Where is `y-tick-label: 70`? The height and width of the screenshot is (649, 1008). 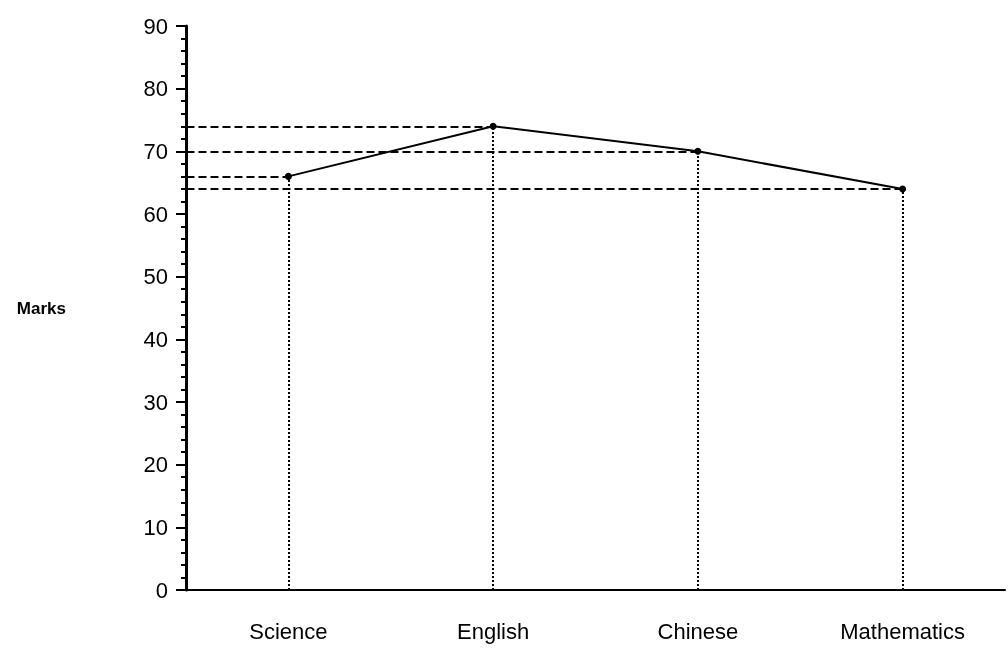
y-tick-label: 70 is located at coordinates (155, 151).